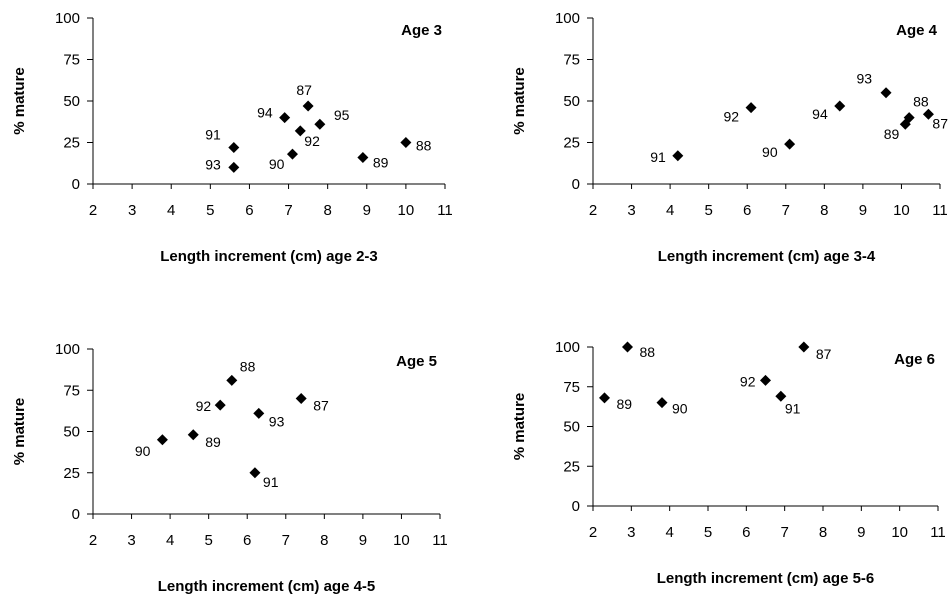 This screenshot has width=950, height=597. I want to click on x-axis-title: Length increment (cm) age 2-3, so click(269, 256).